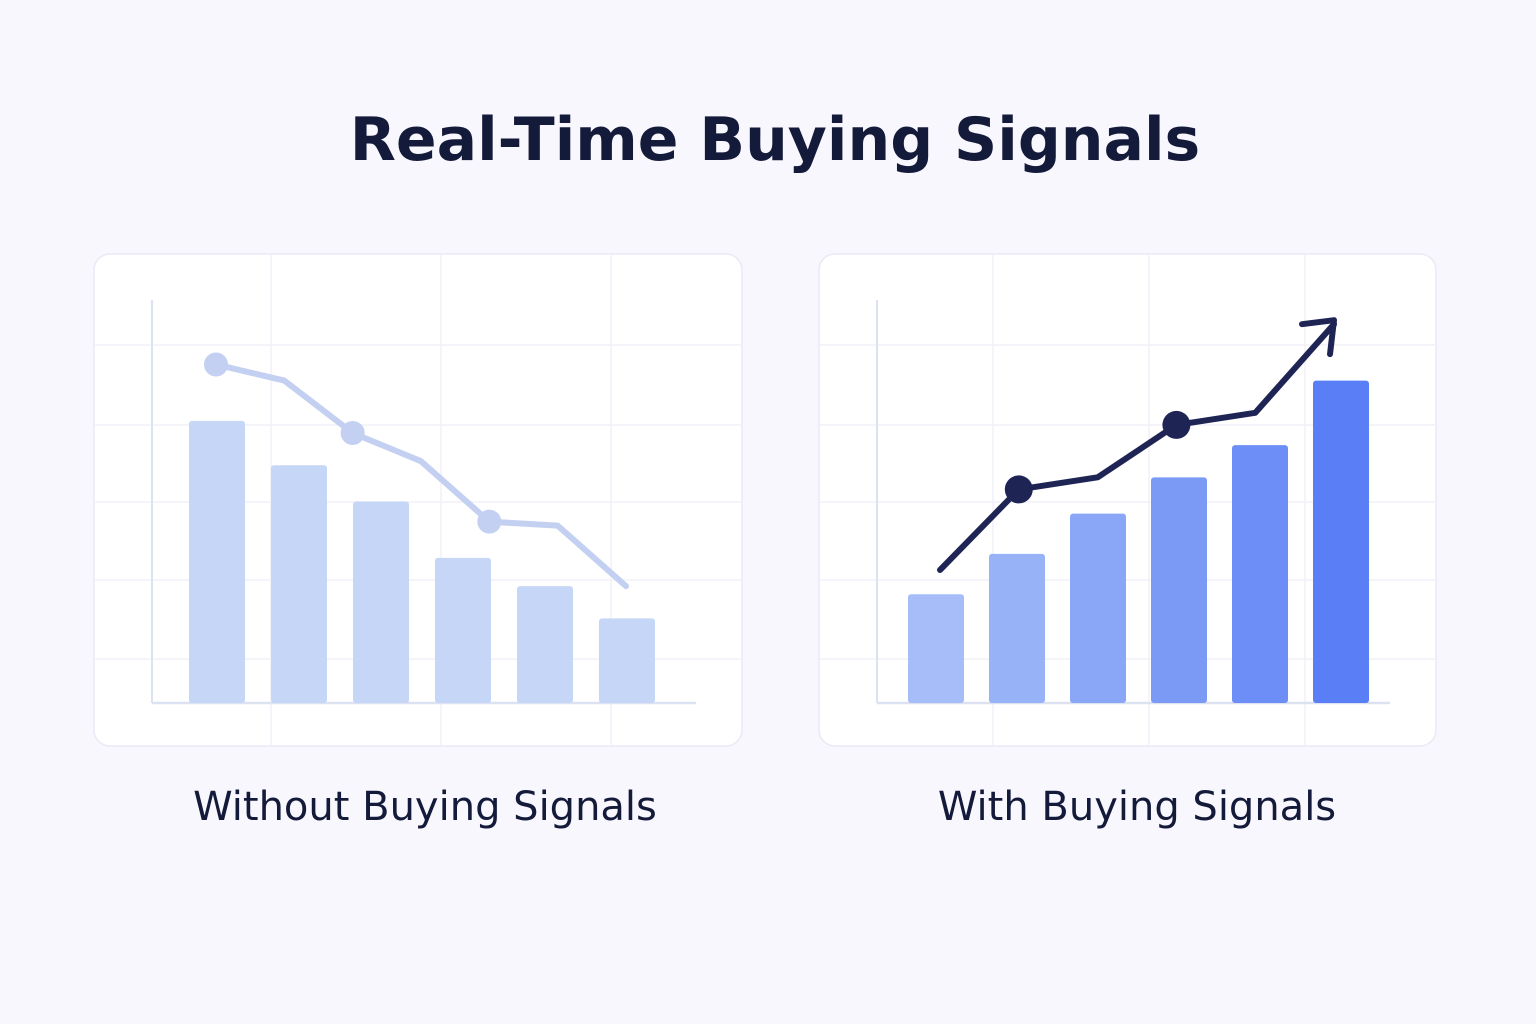  I want to click on chart-caption: Without Buying Signals, so click(425, 807).